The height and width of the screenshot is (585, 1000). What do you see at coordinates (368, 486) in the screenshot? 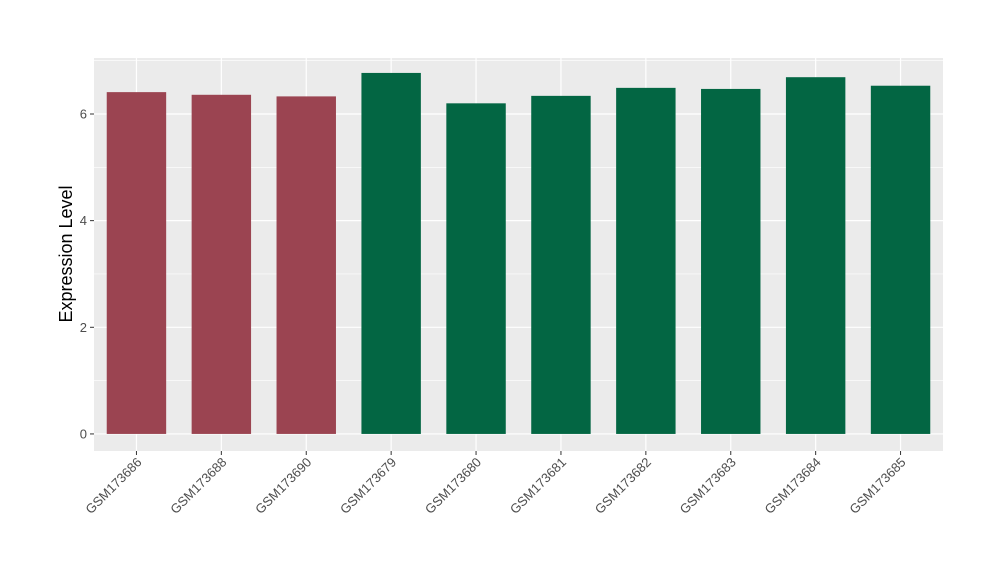
I see `x-tick-label: GSM173679` at bounding box center [368, 486].